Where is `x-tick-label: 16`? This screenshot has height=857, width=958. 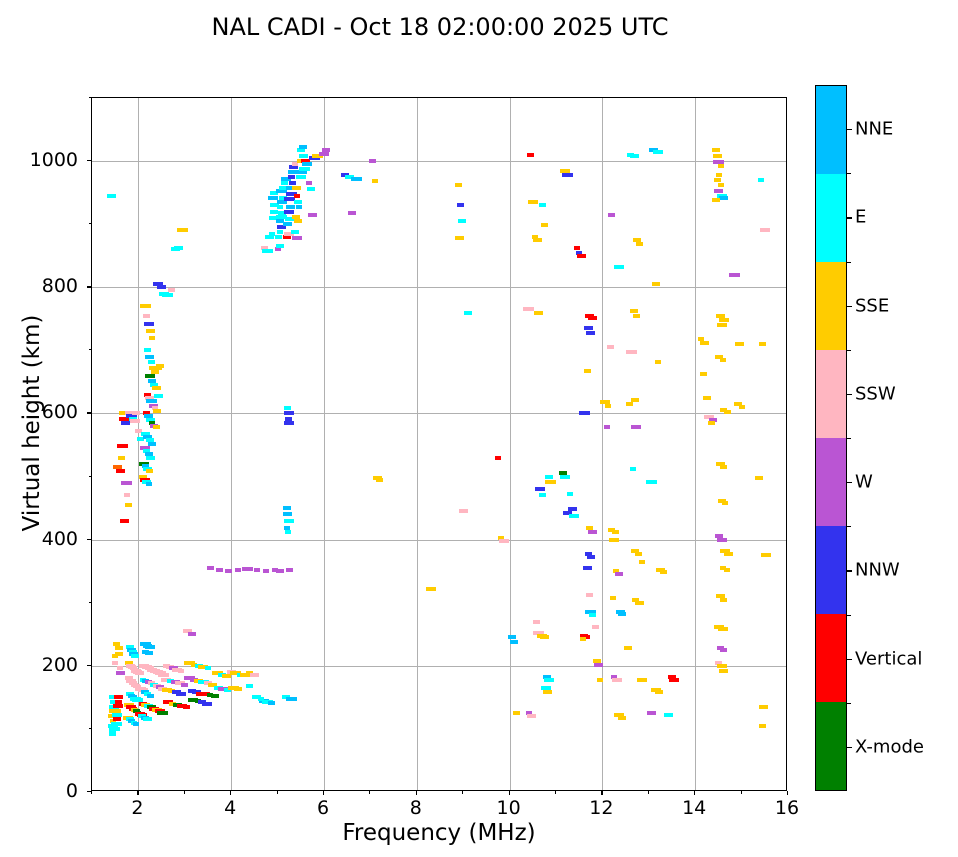
x-tick-label: 16 is located at coordinates (787, 808).